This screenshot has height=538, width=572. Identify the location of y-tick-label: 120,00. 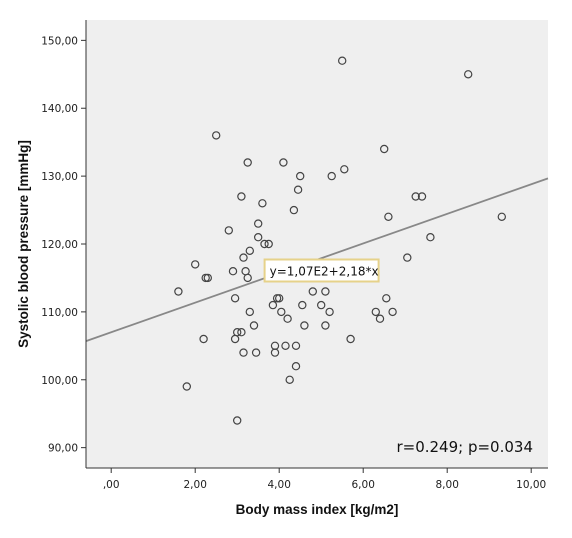
(59, 245).